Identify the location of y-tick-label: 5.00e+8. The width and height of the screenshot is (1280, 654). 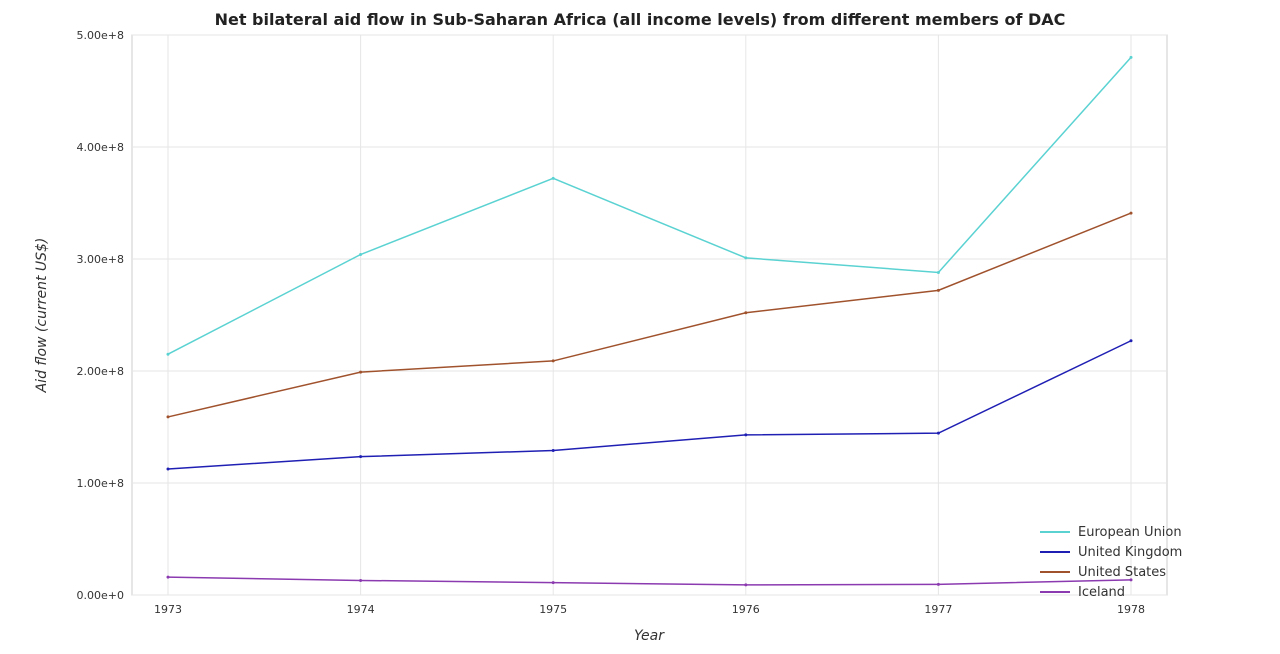
(100, 35).